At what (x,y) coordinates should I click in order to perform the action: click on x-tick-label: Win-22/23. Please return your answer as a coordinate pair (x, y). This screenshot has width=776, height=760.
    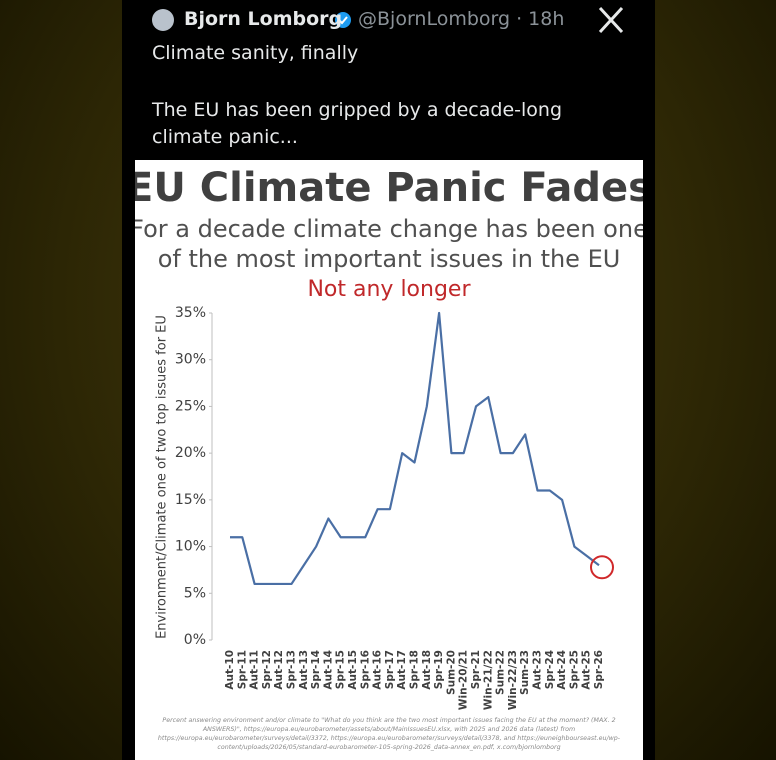
    Looking at the image, I should click on (513, 680).